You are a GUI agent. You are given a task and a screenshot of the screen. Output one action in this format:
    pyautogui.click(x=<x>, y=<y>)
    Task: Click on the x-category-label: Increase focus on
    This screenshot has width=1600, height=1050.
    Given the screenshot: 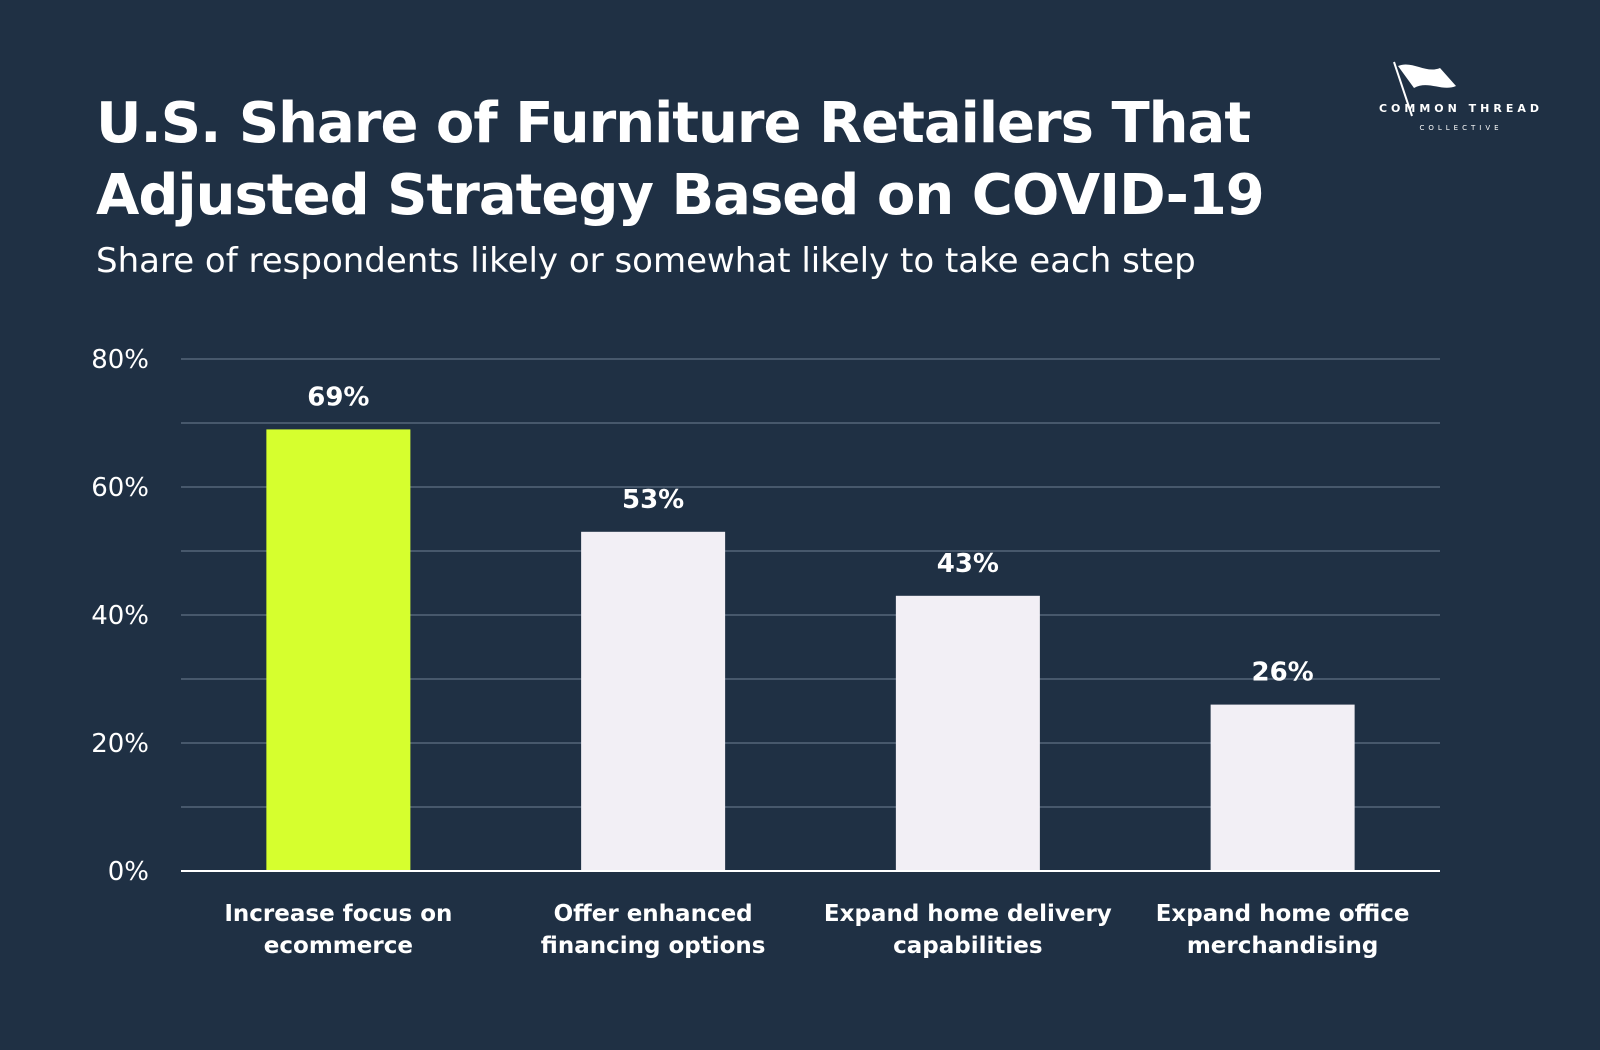 What is the action you would take?
    pyautogui.click(x=338, y=914)
    